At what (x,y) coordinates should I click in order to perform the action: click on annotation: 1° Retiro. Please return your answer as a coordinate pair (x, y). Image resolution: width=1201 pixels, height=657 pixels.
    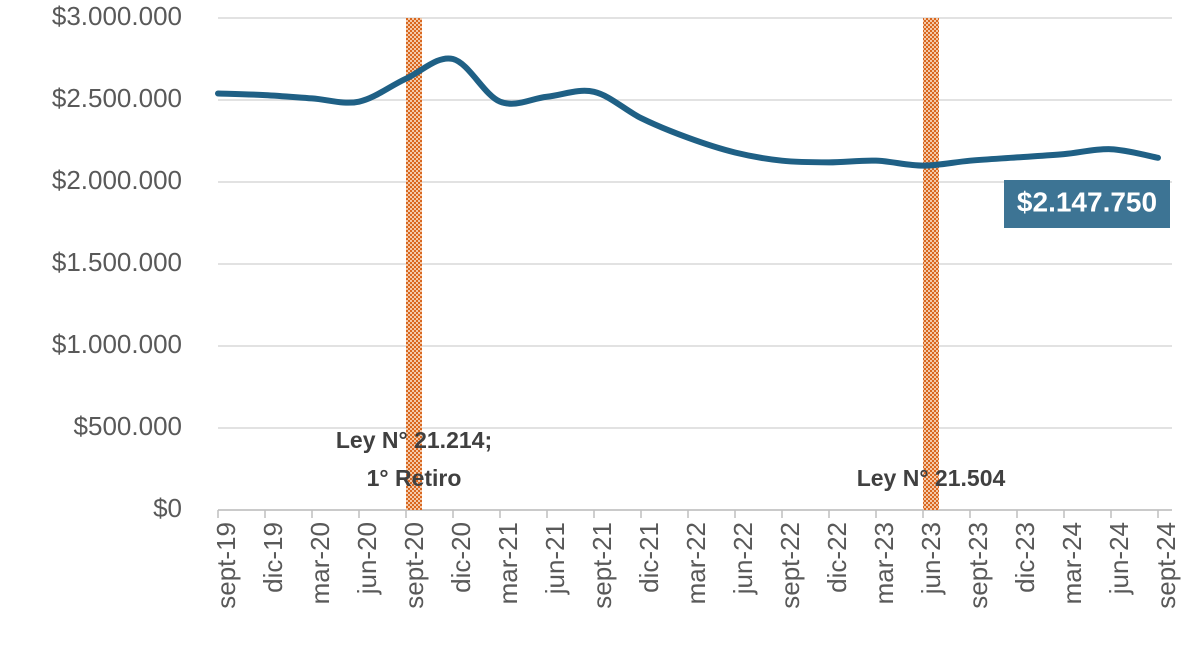
    Looking at the image, I should click on (414, 478).